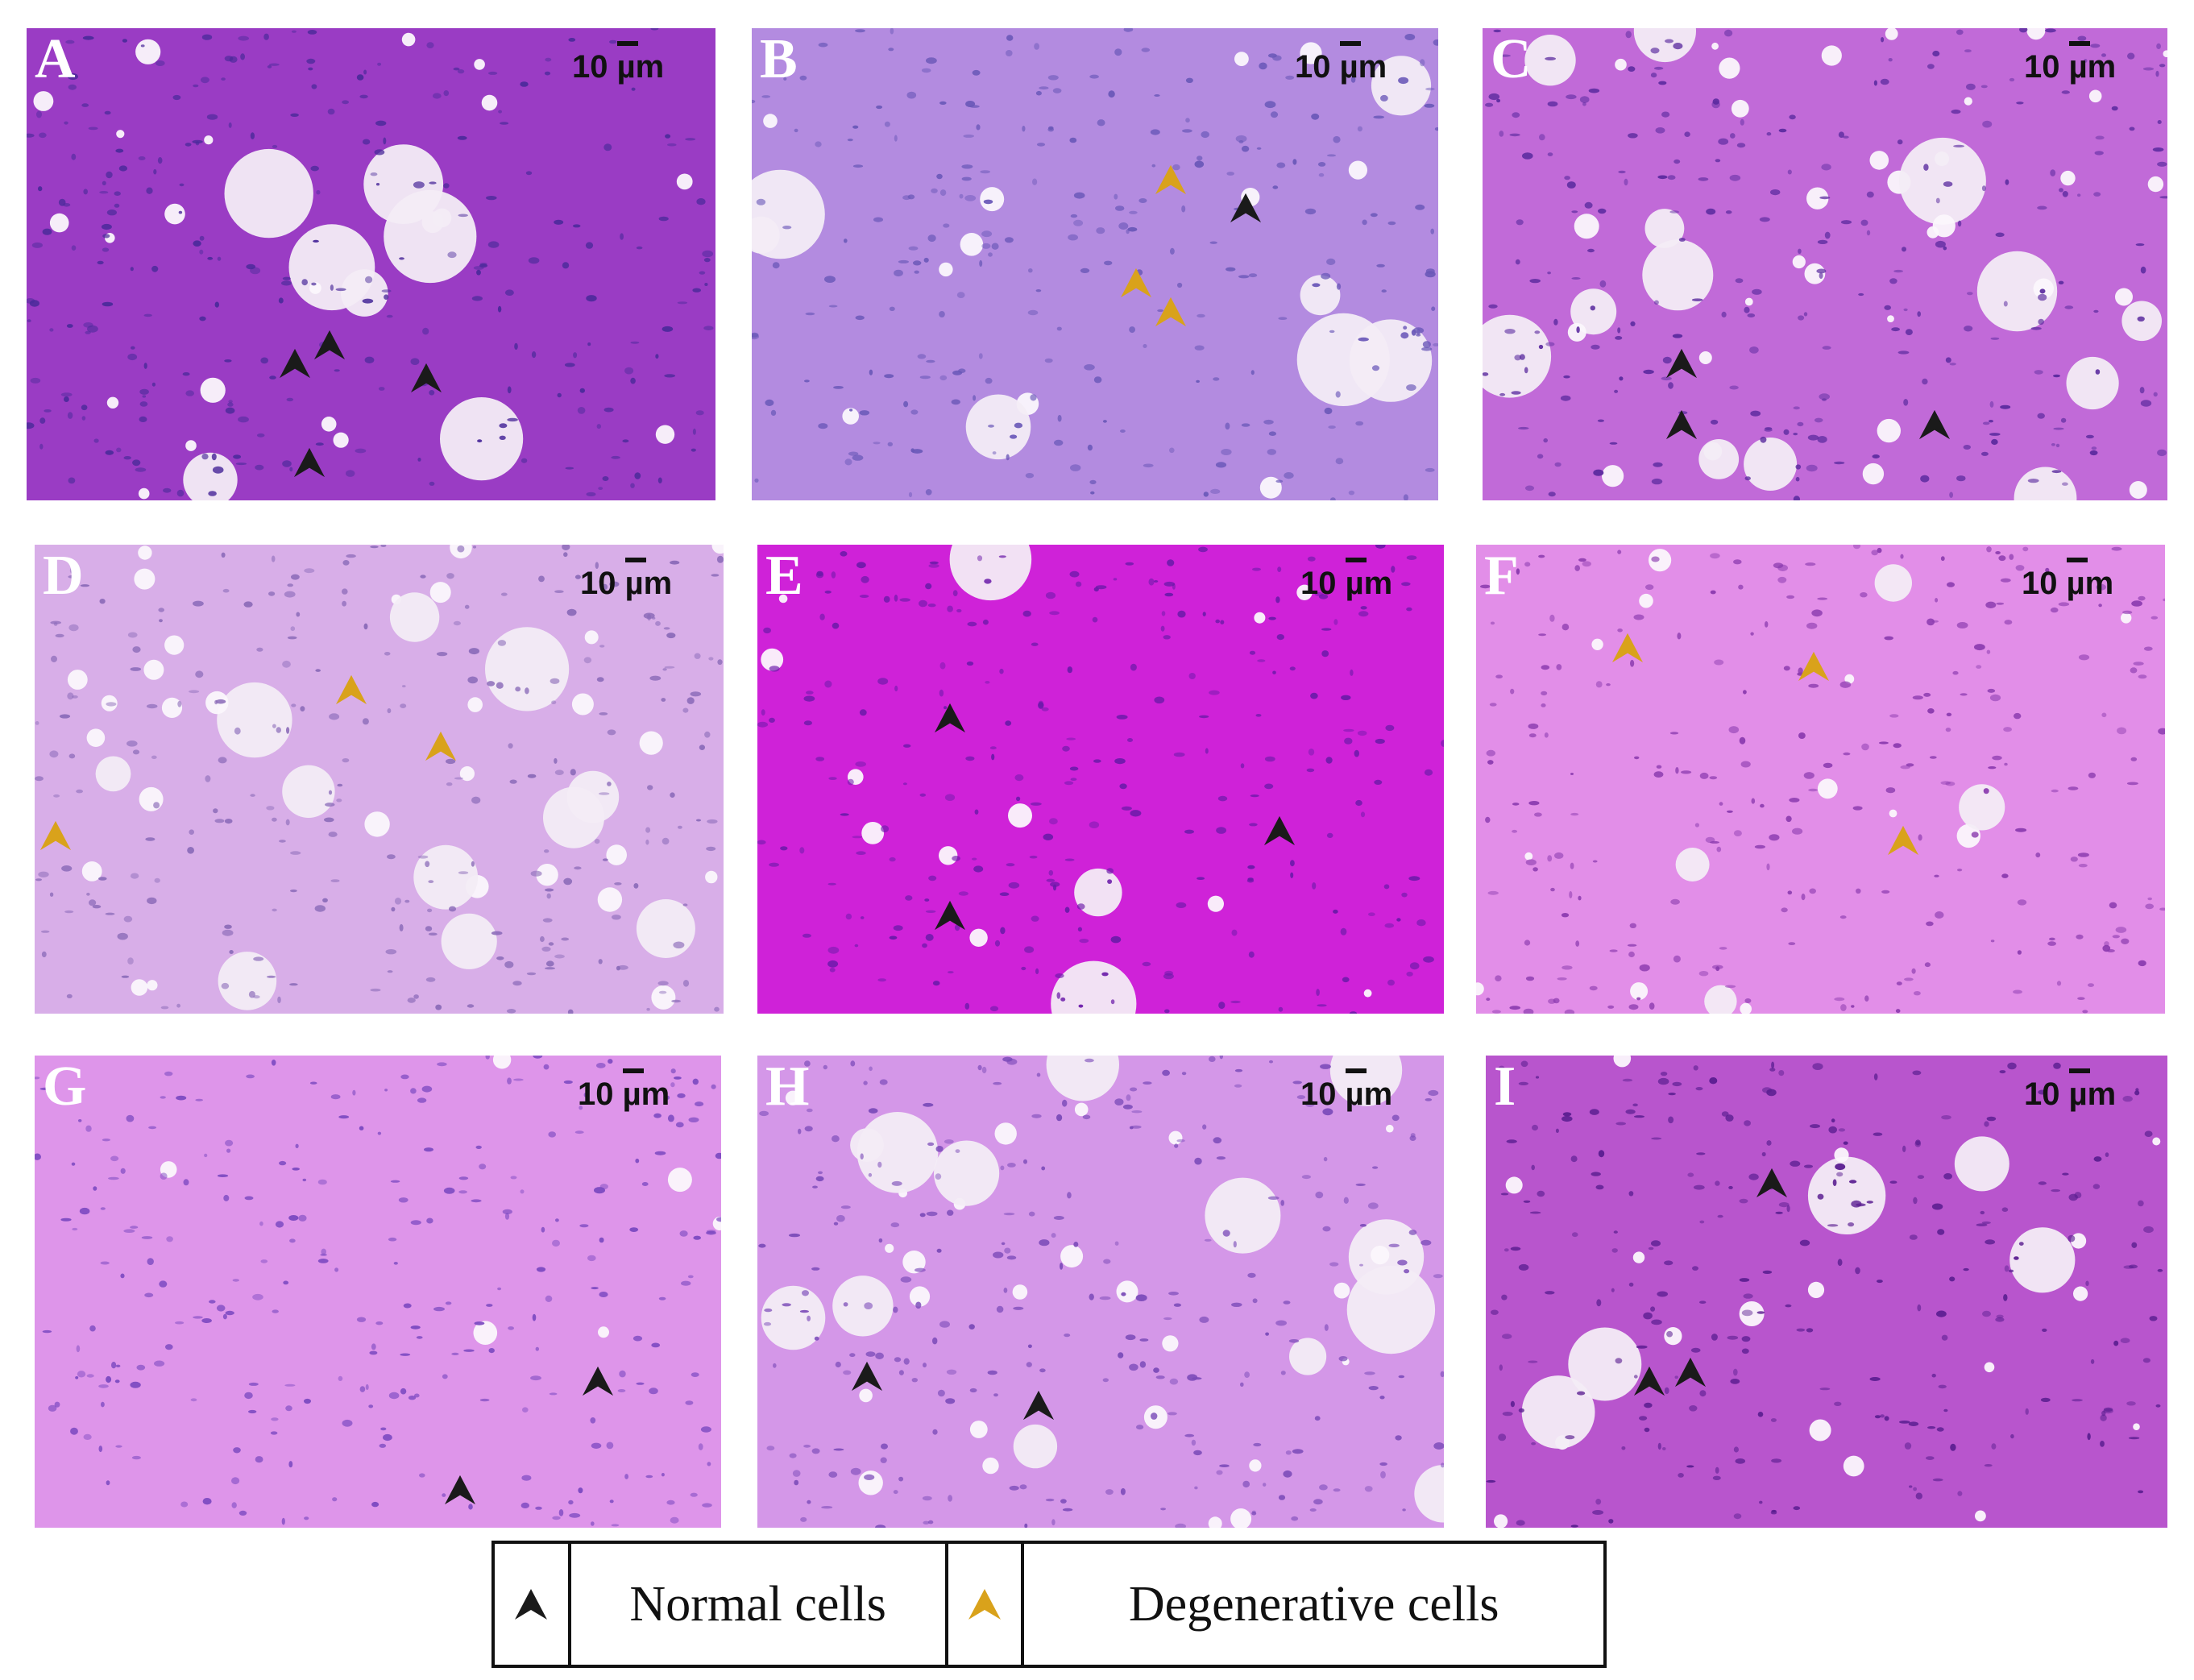  I want to click on panel-h: H 10 µm, so click(1100, 1292).